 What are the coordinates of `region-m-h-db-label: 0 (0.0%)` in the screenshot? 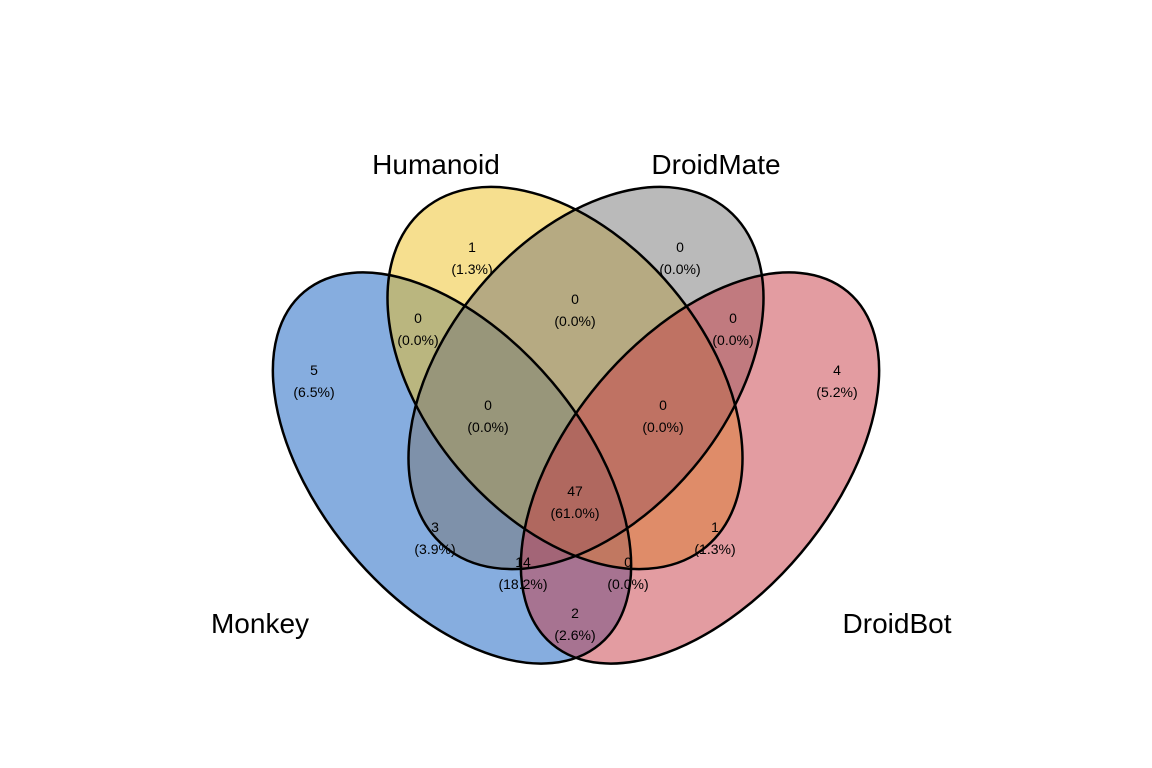 It's located at (627, 573).